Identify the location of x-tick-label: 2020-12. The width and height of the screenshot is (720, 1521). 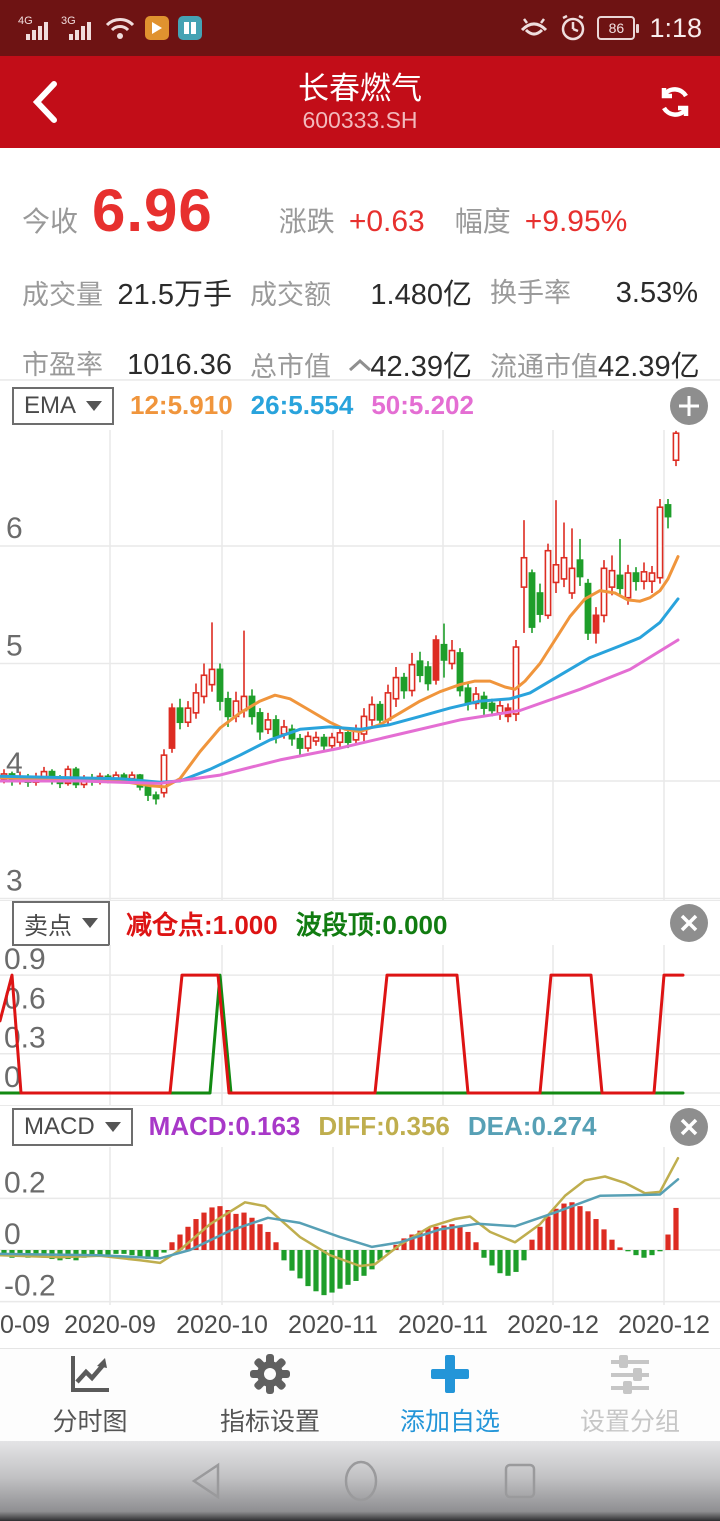
(664, 1325).